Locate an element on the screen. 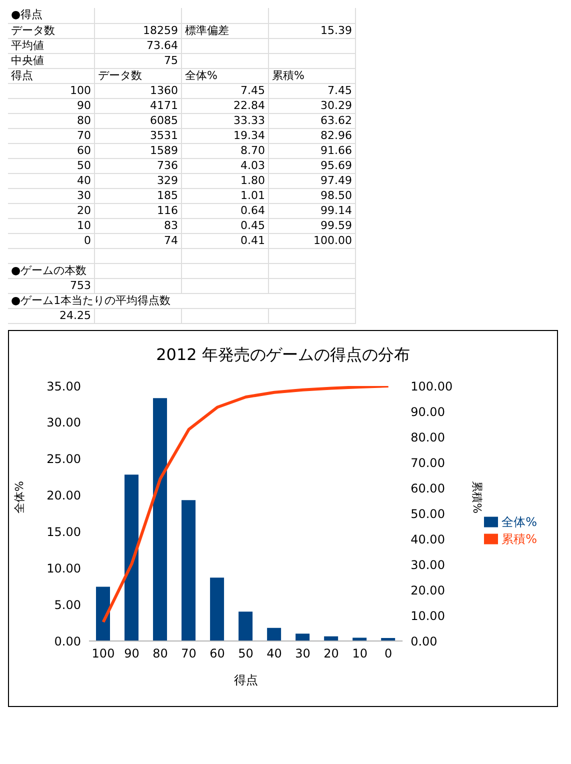 This screenshot has width=571, height=764. x-tick-label: 20 is located at coordinates (331, 653).